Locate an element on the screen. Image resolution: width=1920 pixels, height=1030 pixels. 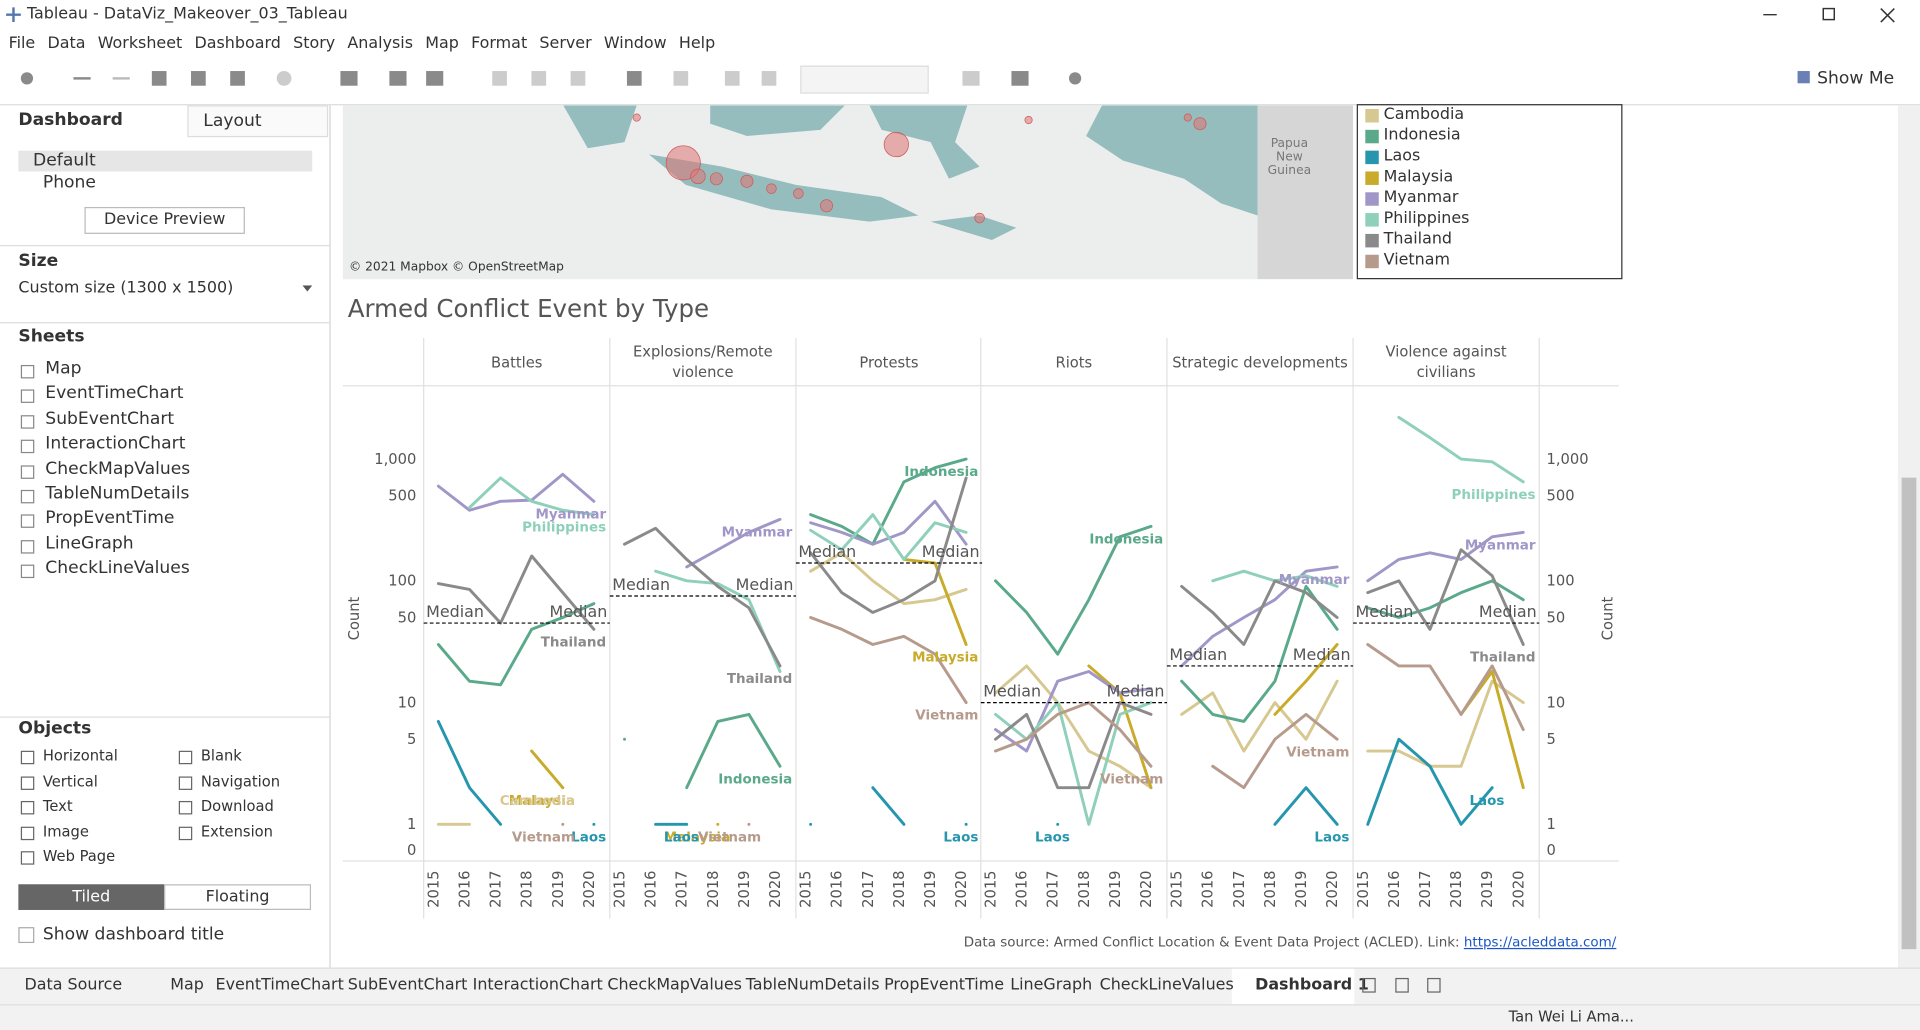
x-tick-label: 2020 is located at coordinates (775, 888).